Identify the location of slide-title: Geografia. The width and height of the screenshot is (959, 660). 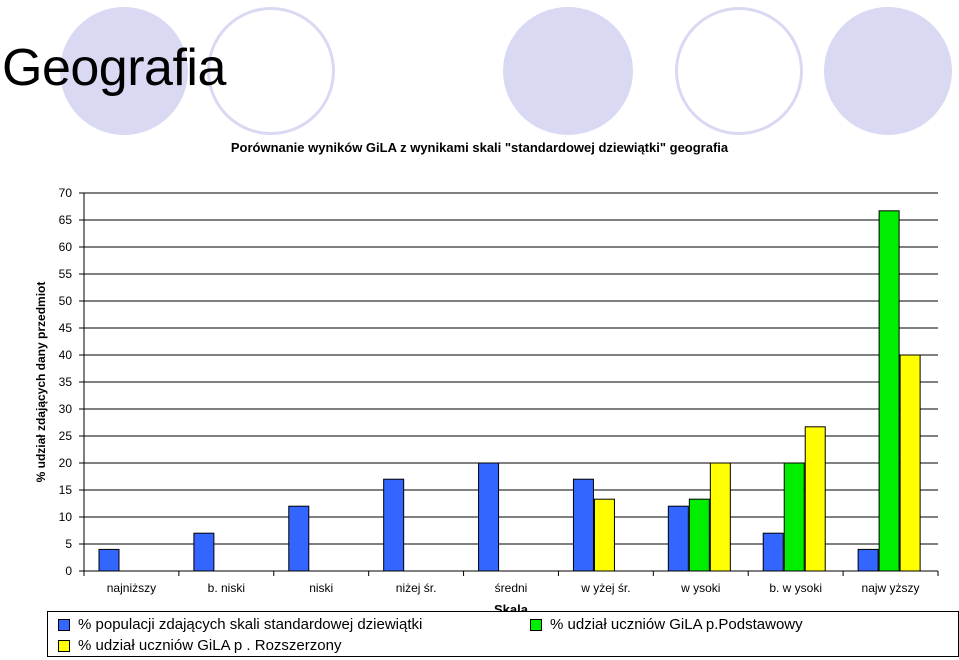
(114, 68).